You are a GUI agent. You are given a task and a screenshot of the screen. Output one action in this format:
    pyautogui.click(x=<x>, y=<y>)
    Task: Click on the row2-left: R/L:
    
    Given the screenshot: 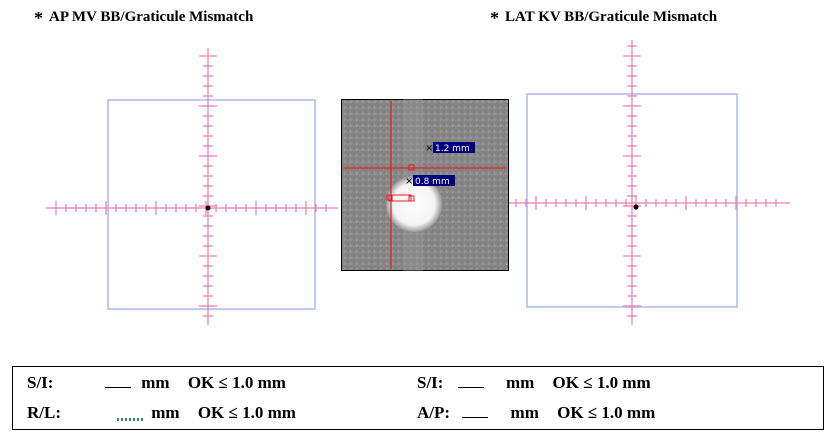 What is the action you would take?
    pyautogui.click(x=44, y=413)
    